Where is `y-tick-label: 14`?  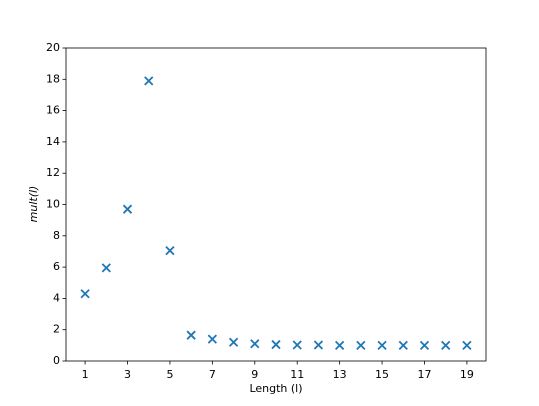
y-tick-label: 14 is located at coordinates (53, 141).